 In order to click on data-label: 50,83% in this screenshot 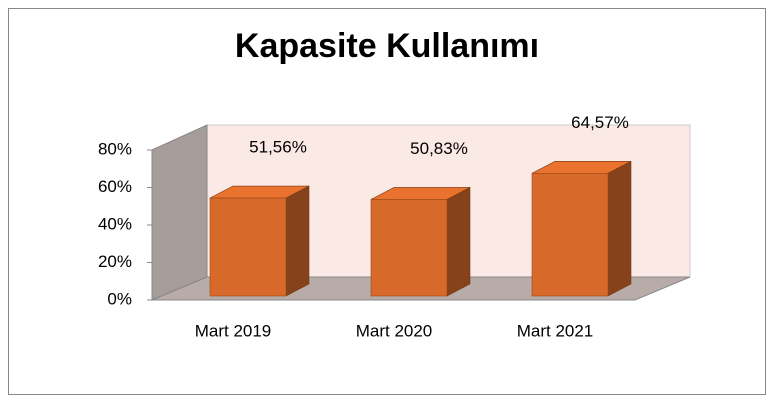, I will do `click(439, 148)`.